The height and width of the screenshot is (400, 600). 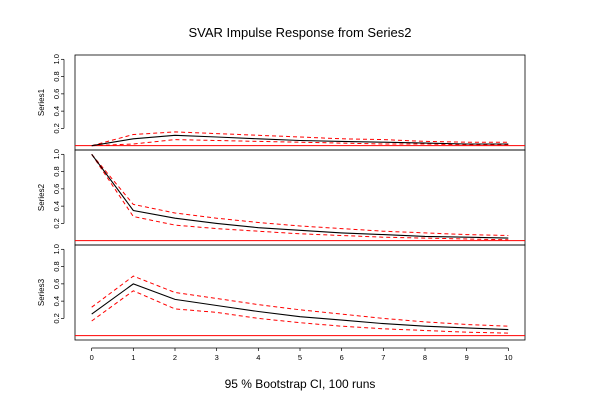 What do you see at coordinates (383, 357) in the screenshot?
I see `x-tick-label: 7` at bounding box center [383, 357].